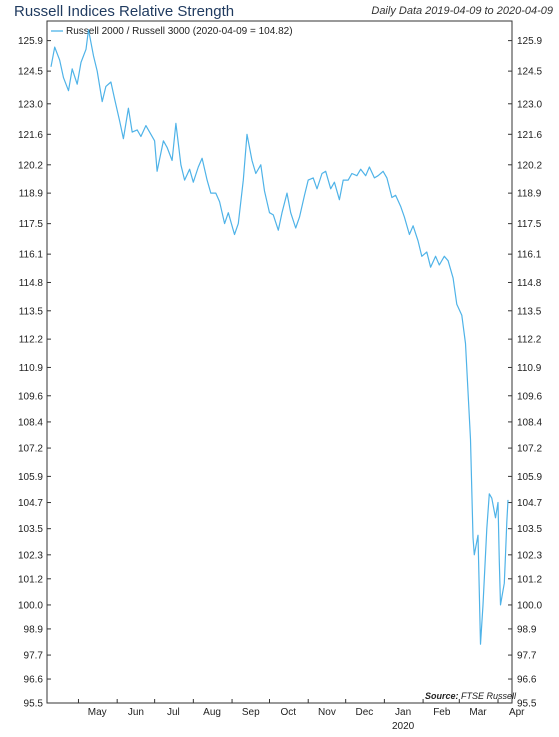 This screenshot has height=737, width=559. I want to click on y-tick-label-right: 110.9, so click(529, 368).